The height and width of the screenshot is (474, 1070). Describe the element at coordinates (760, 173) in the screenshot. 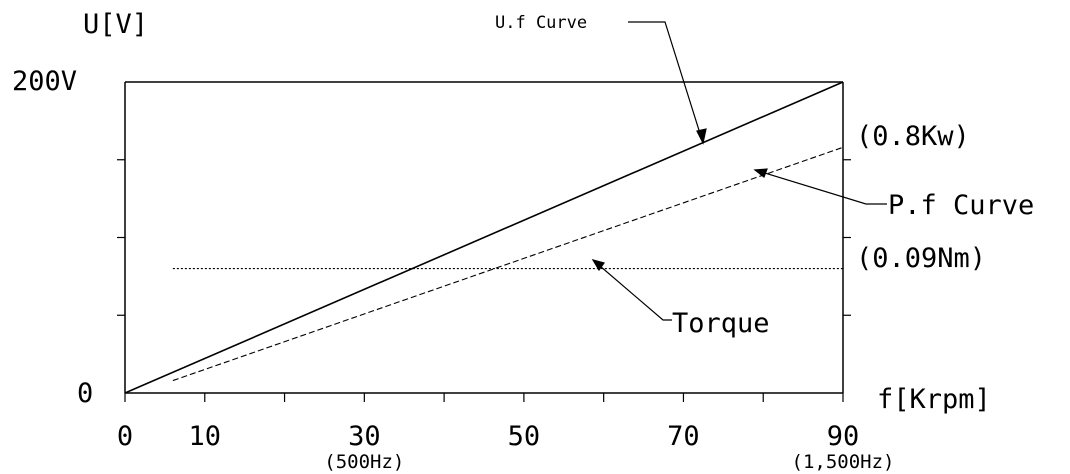

I see `pf-leader-arrow` at that location.